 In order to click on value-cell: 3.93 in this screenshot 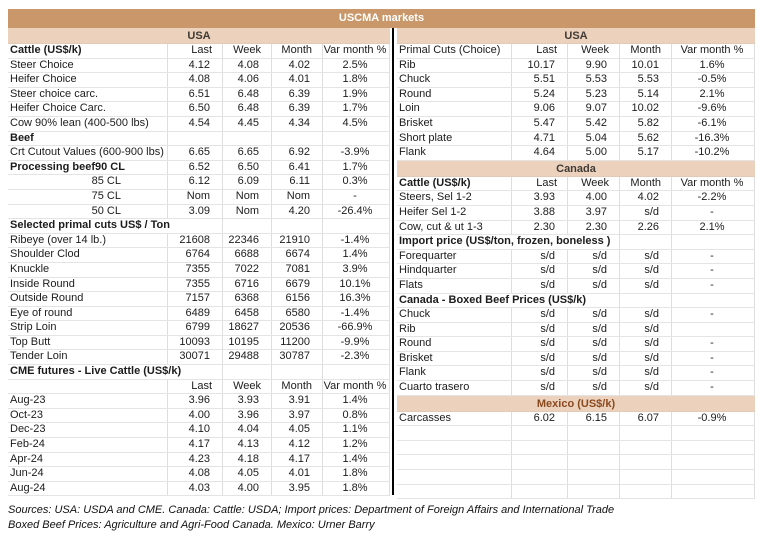, I will do `click(247, 401)`.